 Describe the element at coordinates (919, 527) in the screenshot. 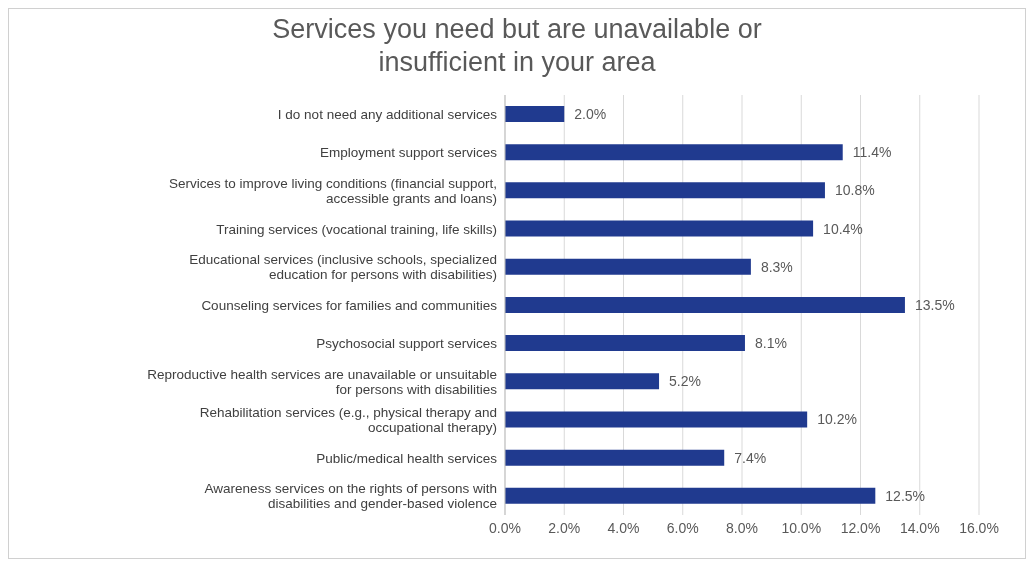

I see `x-tick-label: 14.0%` at that location.